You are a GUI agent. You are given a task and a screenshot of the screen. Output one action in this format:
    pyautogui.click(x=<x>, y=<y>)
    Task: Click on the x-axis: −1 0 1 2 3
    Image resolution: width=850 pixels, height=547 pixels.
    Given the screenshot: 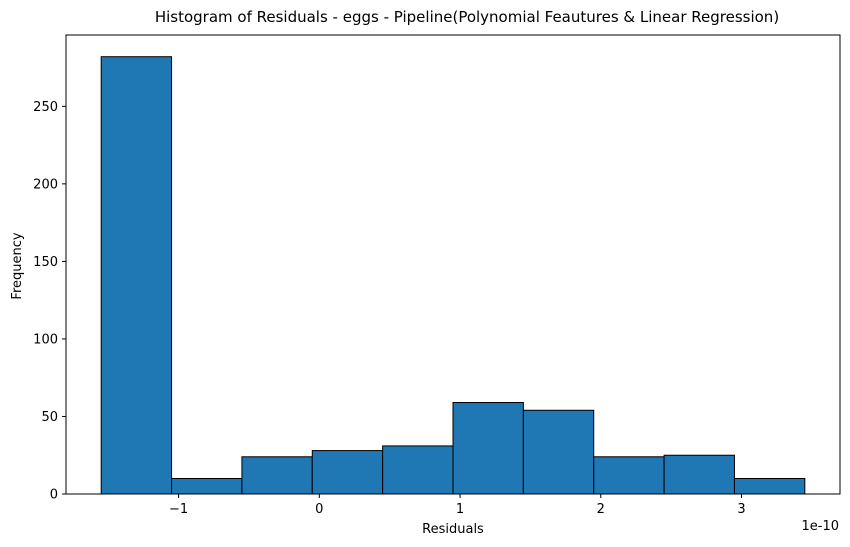 What is the action you would take?
    pyautogui.click(x=457, y=505)
    